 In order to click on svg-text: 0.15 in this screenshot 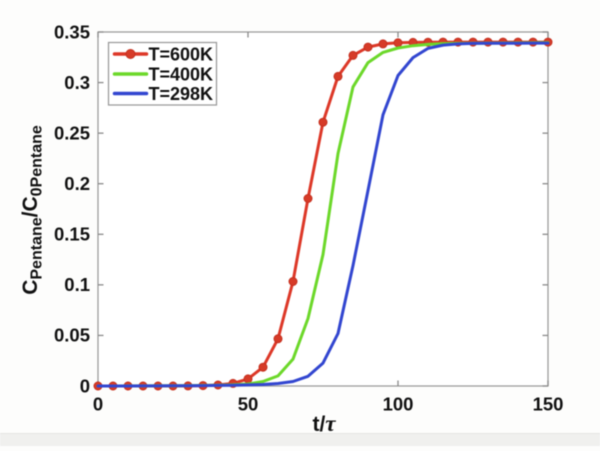, I will do `click(72, 234)`.